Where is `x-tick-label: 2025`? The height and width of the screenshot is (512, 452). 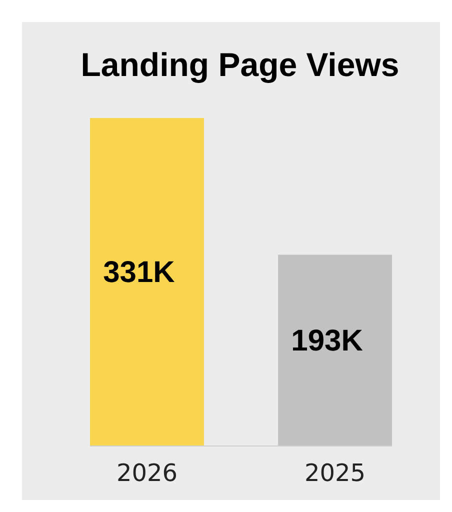 x-tick-label: 2025 is located at coordinates (335, 473).